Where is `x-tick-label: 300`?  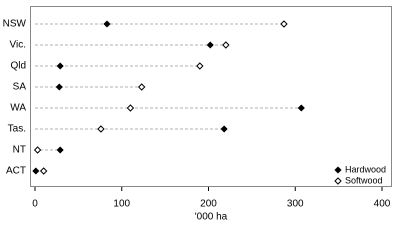
x-tick-label: 300 is located at coordinates (295, 204).